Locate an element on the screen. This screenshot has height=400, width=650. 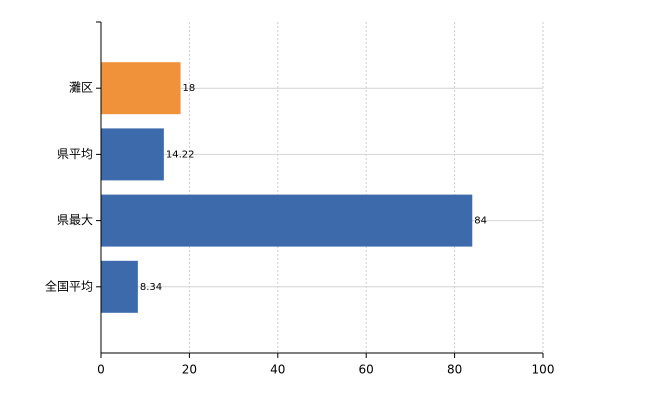
x-tick-label: 40 is located at coordinates (277, 370).